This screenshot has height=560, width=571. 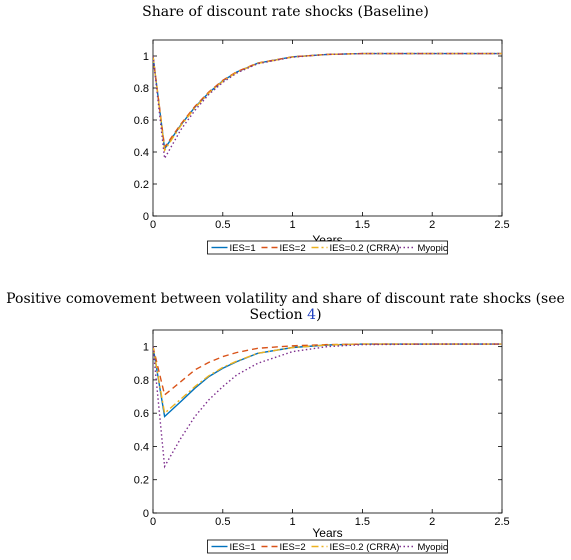 I want to click on x-axis-label: Years, so click(x=327, y=533).